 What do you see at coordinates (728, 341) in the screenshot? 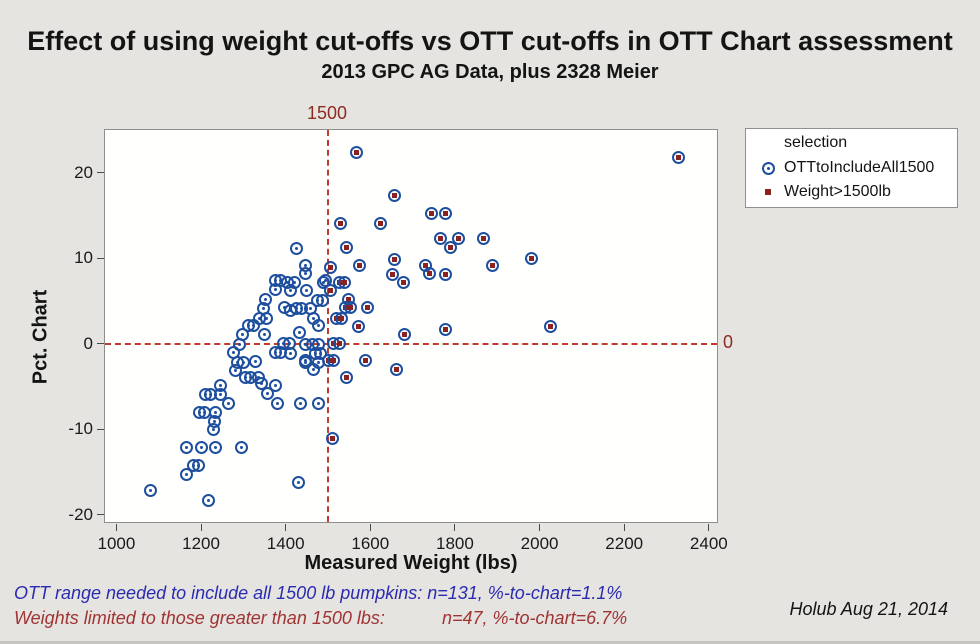
I see `reference-line-0-label: 0` at bounding box center [728, 341].